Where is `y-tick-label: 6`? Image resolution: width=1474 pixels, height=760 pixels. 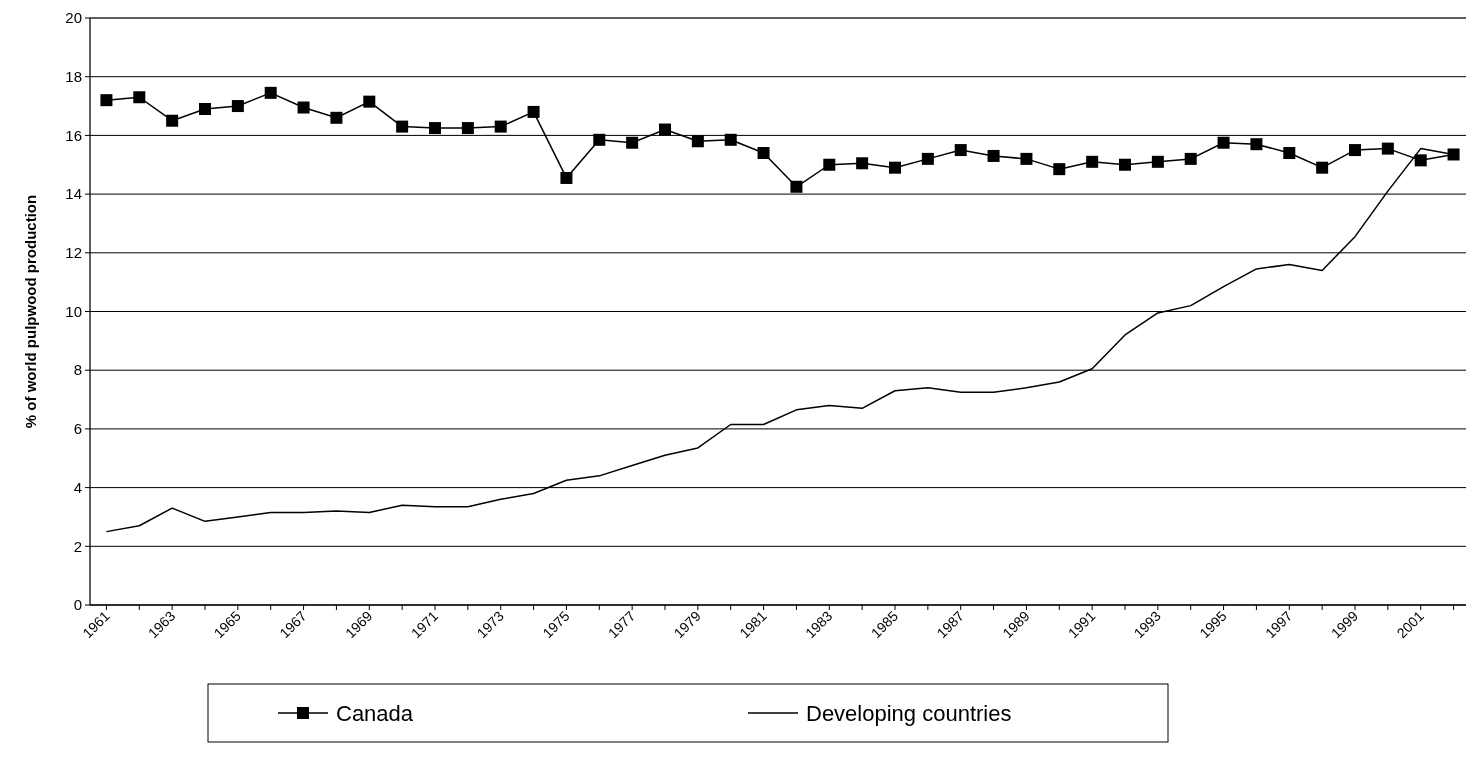 y-tick-label: 6 is located at coordinates (77, 429).